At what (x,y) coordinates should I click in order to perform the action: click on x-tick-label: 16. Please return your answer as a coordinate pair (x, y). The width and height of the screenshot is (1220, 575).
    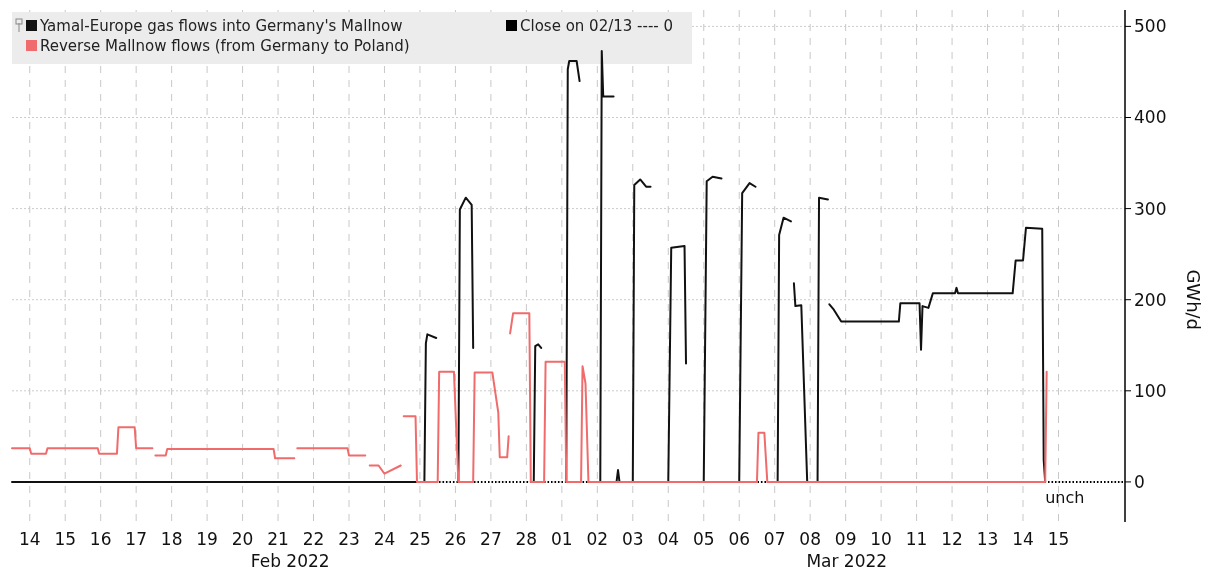
    Looking at the image, I should click on (100, 539).